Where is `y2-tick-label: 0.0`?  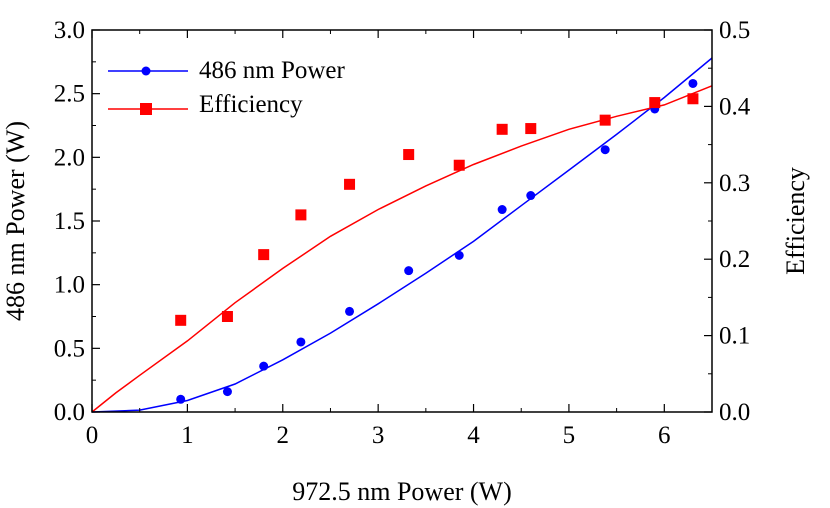
y2-tick-label: 0.0 is located at coordinates (734, 412).